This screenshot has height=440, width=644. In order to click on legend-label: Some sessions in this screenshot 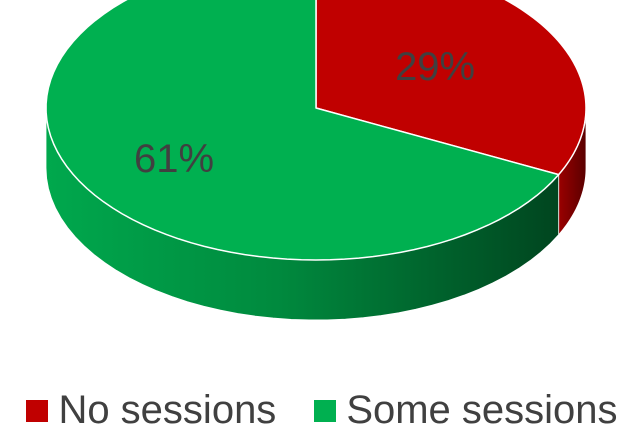, I will do `click(482, 410)`.